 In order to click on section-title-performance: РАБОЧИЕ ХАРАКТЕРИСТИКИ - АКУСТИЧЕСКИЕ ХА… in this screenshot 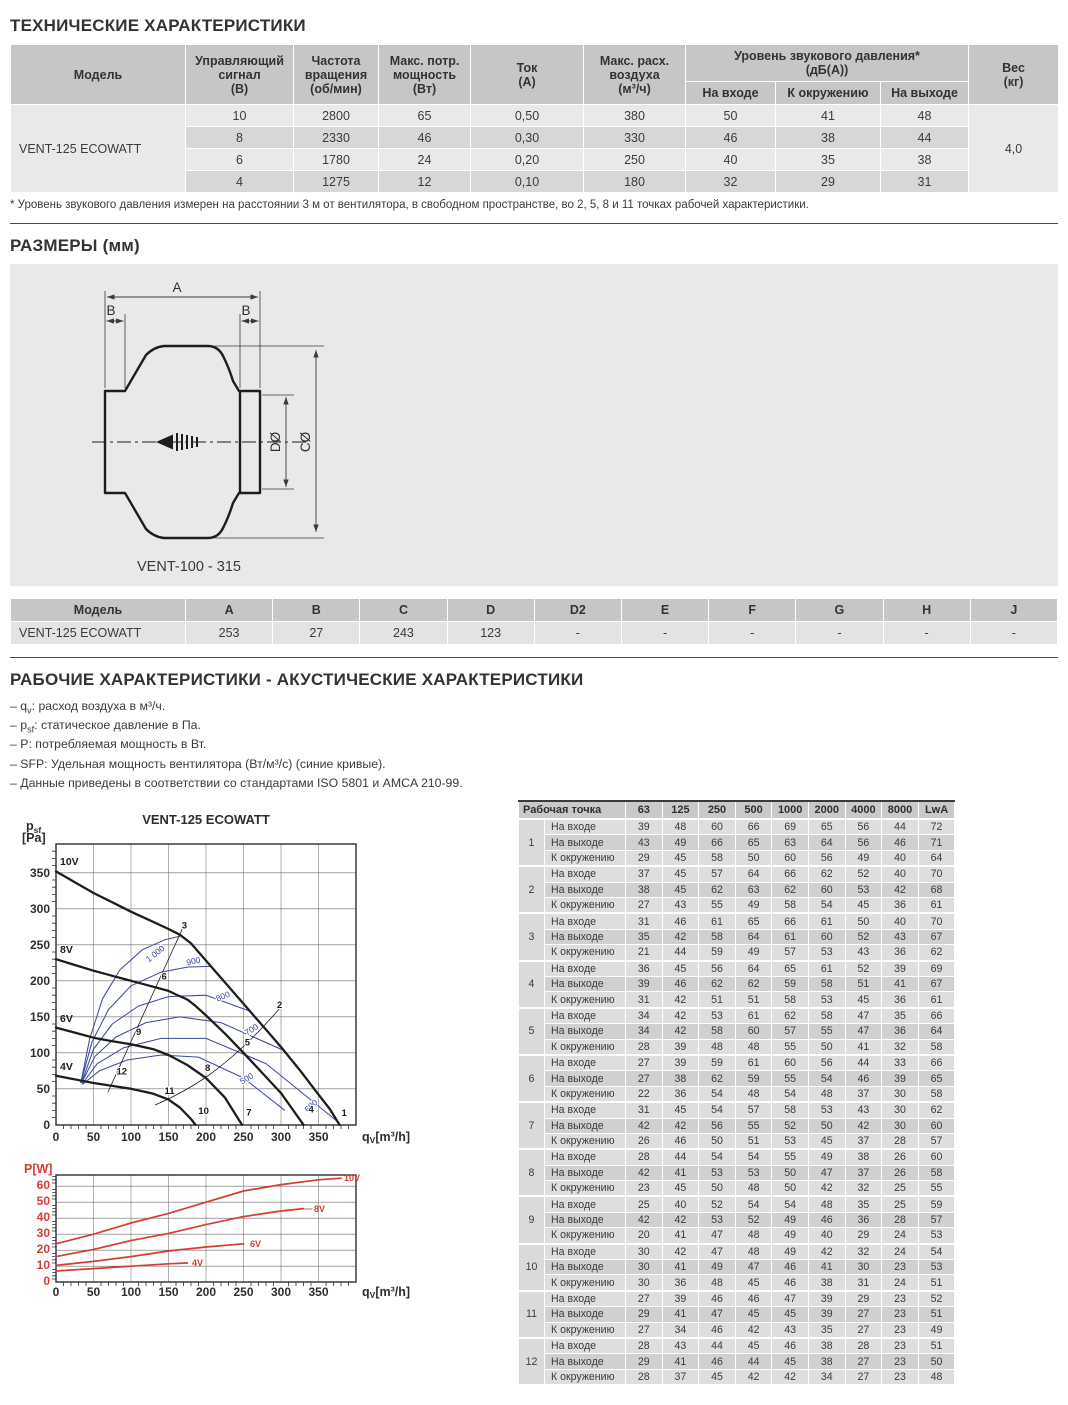, I will do `click(297, 679)`.